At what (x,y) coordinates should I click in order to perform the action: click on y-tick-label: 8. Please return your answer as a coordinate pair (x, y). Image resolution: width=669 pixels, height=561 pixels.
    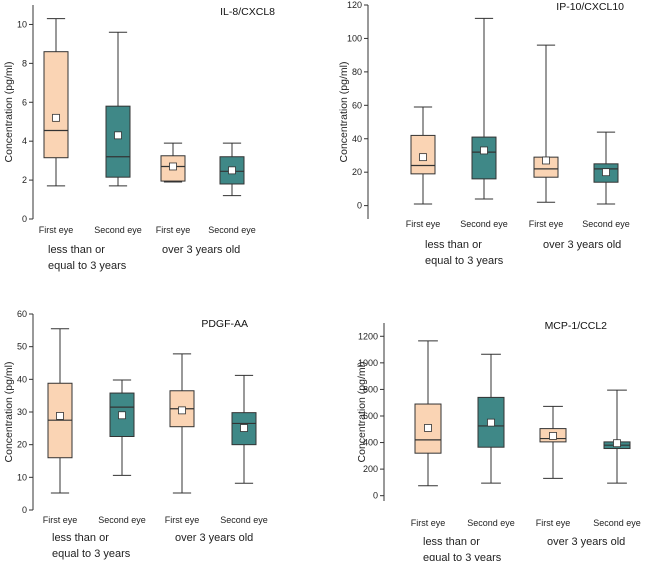
    Looking at the image, I should click on (24, 63).